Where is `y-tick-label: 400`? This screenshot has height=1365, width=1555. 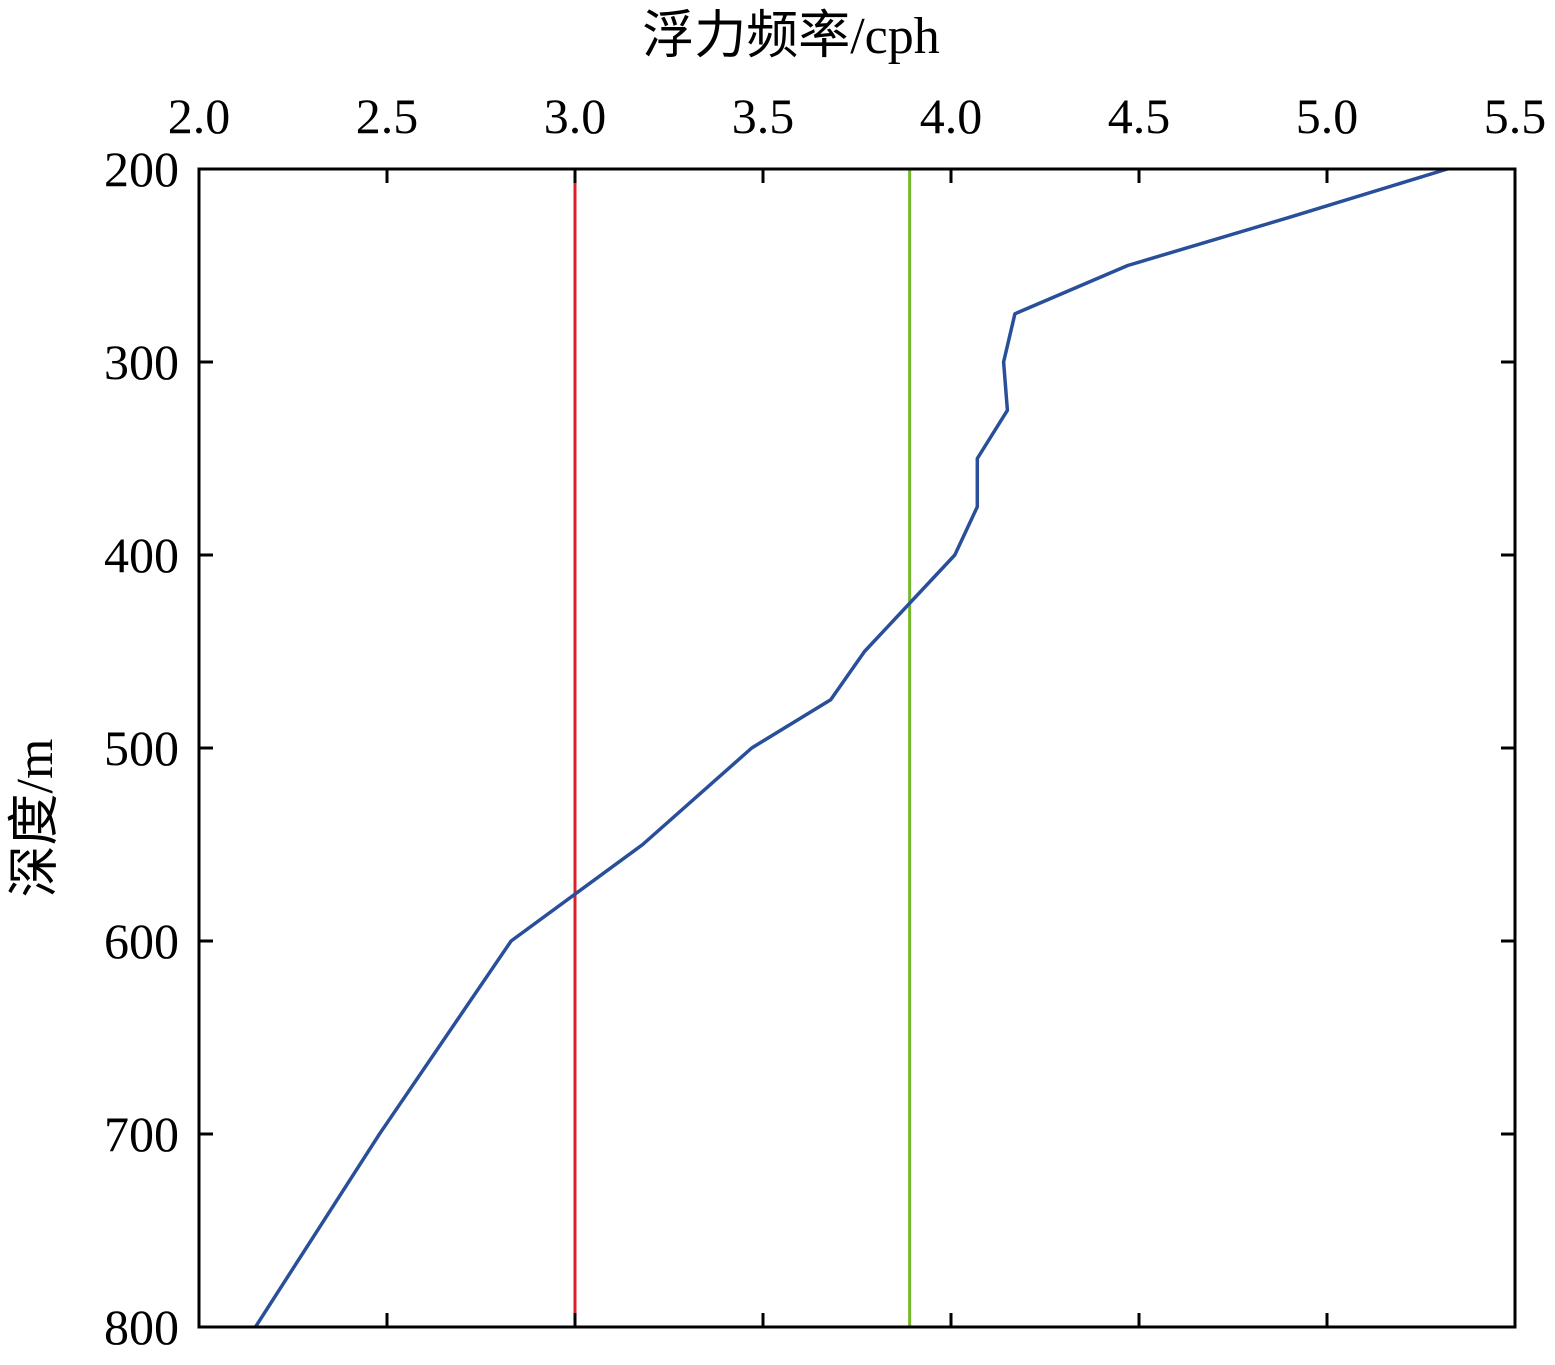 y-tick-label: 400 is located at coordinates (141, 555).